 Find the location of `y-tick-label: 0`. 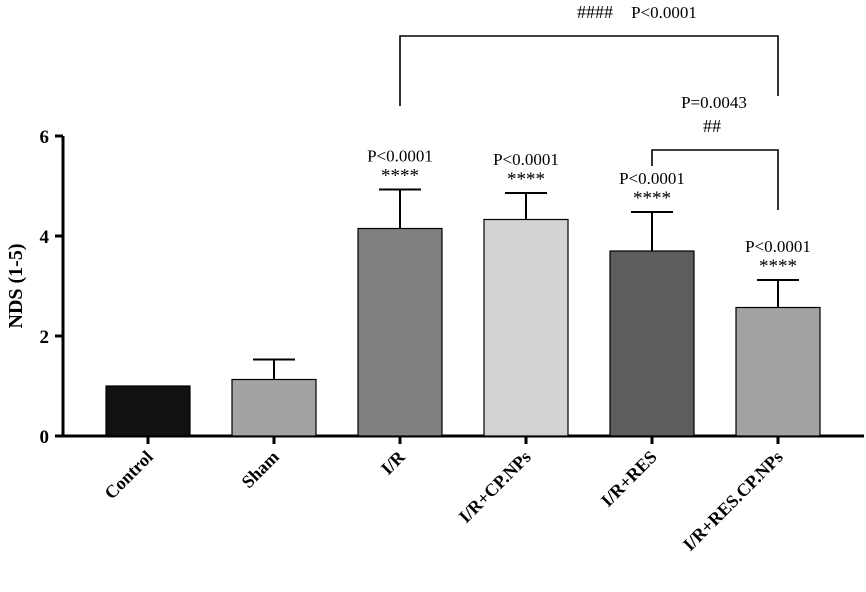

y-tick-label: 0 is located at coordinates (45, 437).